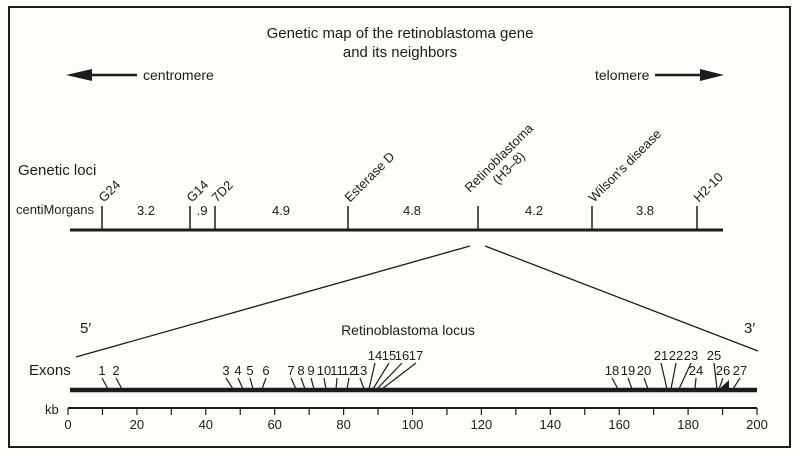 This screenshot has width=800, height=455. I want to click on telomere-label: telomere, so click(622, 75).